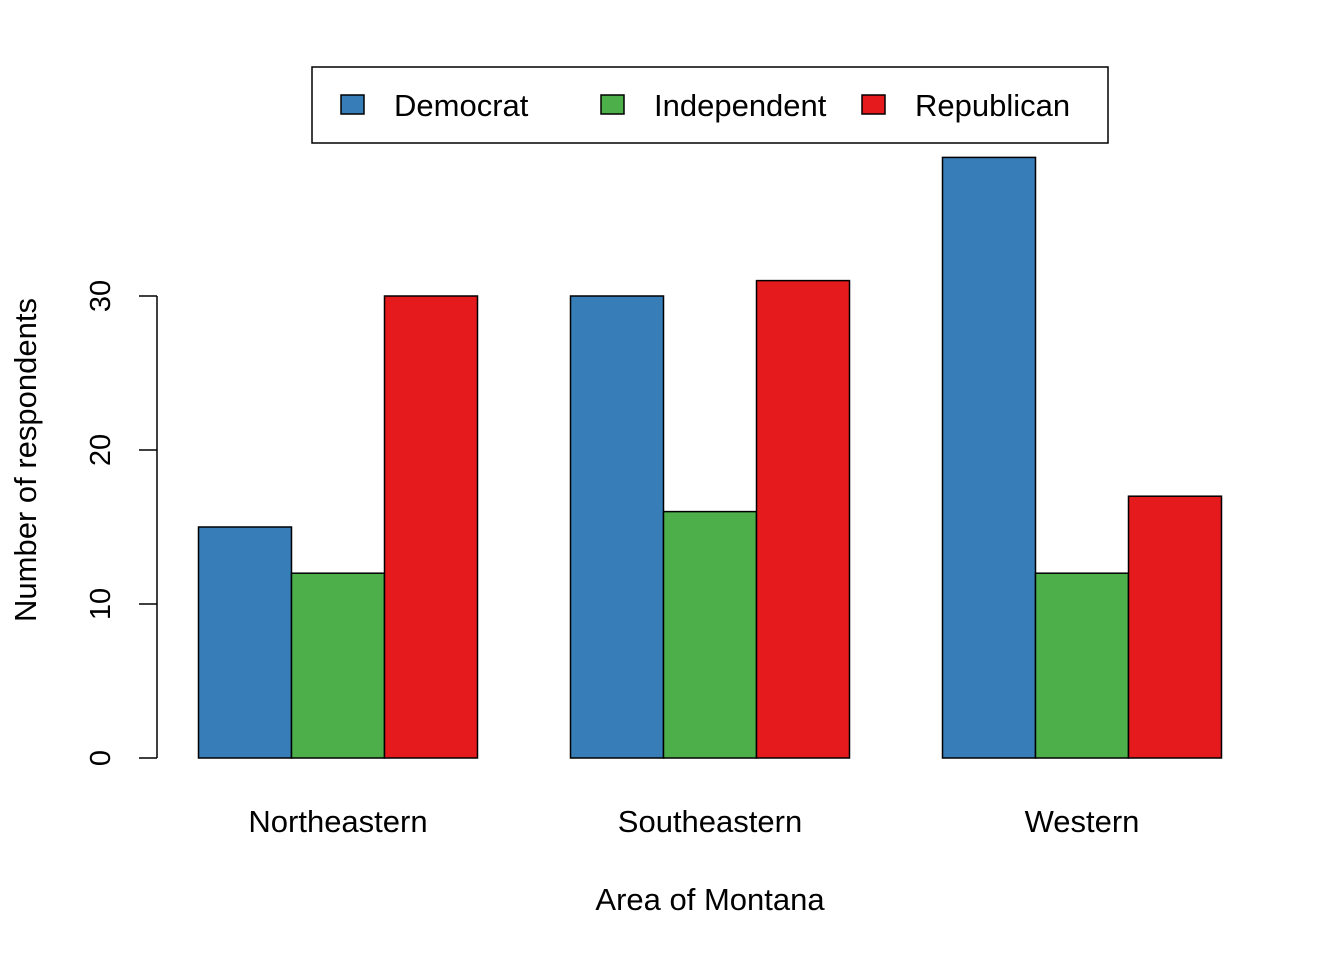 The image size is (1344, 960). What do you see at coordinates (25, 460) in the screenshot?
I see `y-axis-label: Number of respondents` at bounding box center [25, 460].